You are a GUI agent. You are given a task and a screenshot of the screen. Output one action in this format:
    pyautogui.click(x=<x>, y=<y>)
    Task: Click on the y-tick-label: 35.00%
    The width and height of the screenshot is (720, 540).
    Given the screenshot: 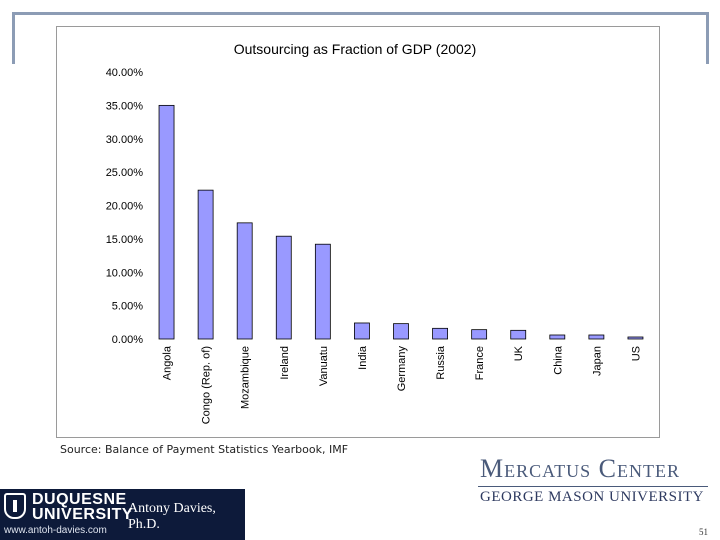 What is the action you would take?
    pyautogui.click(x=125, y=106)
    